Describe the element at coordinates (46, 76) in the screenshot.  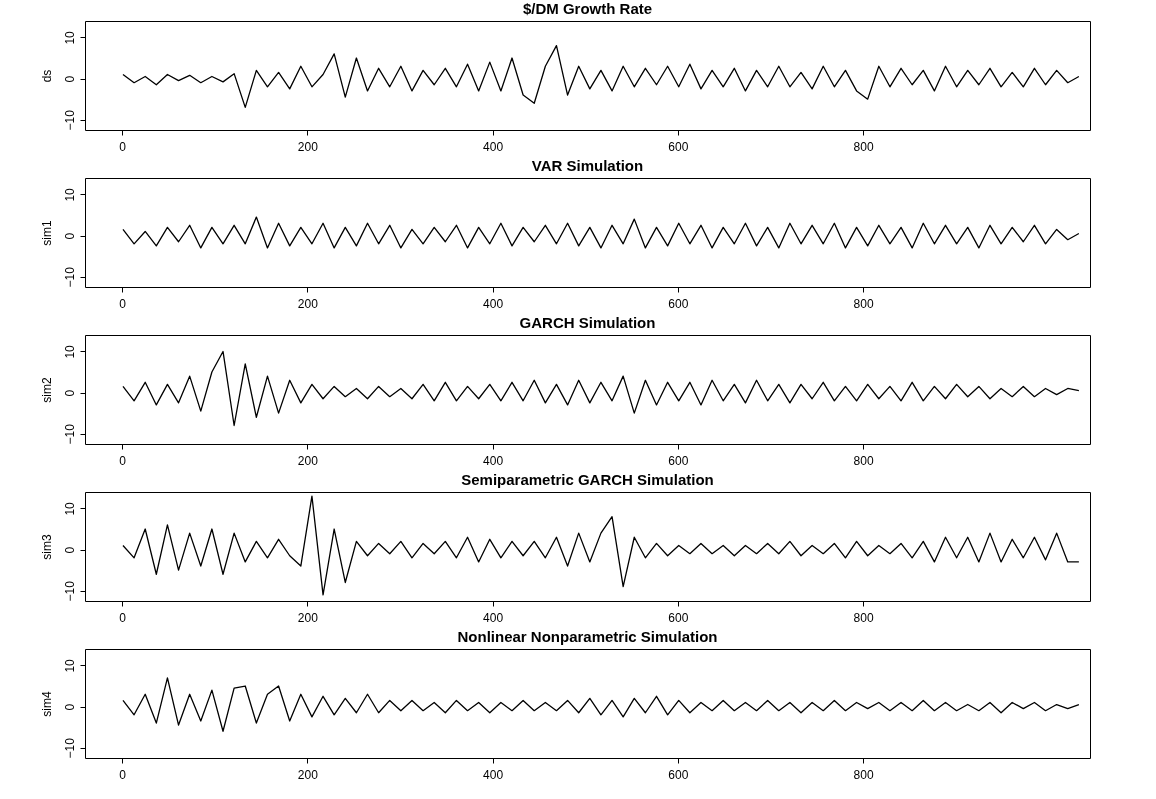
I see `y-axis-title: ds` at that location.